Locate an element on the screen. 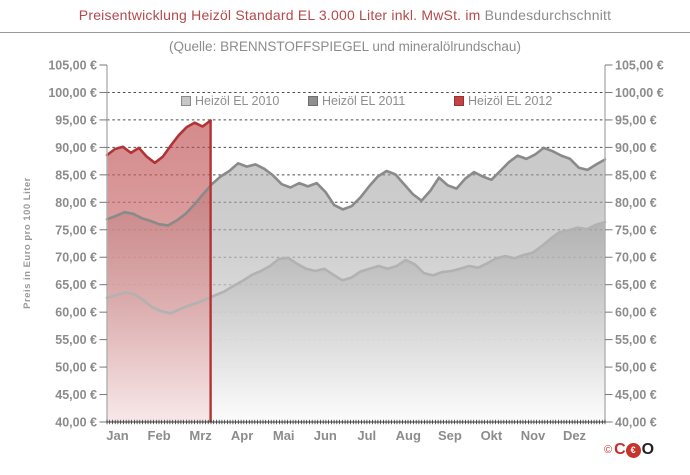  svg-text: Okt is located at coordinates (492, 435).